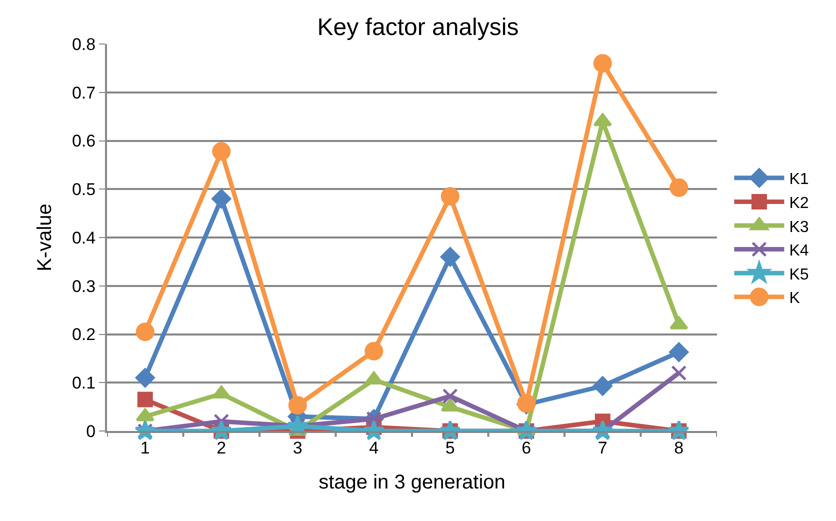 The width and height of the screenshot is (836, 521). What do you see at coordinates (221, 448) in the screenshot?
I see `x-tick-label: 2` at bounding box center [221, 448].